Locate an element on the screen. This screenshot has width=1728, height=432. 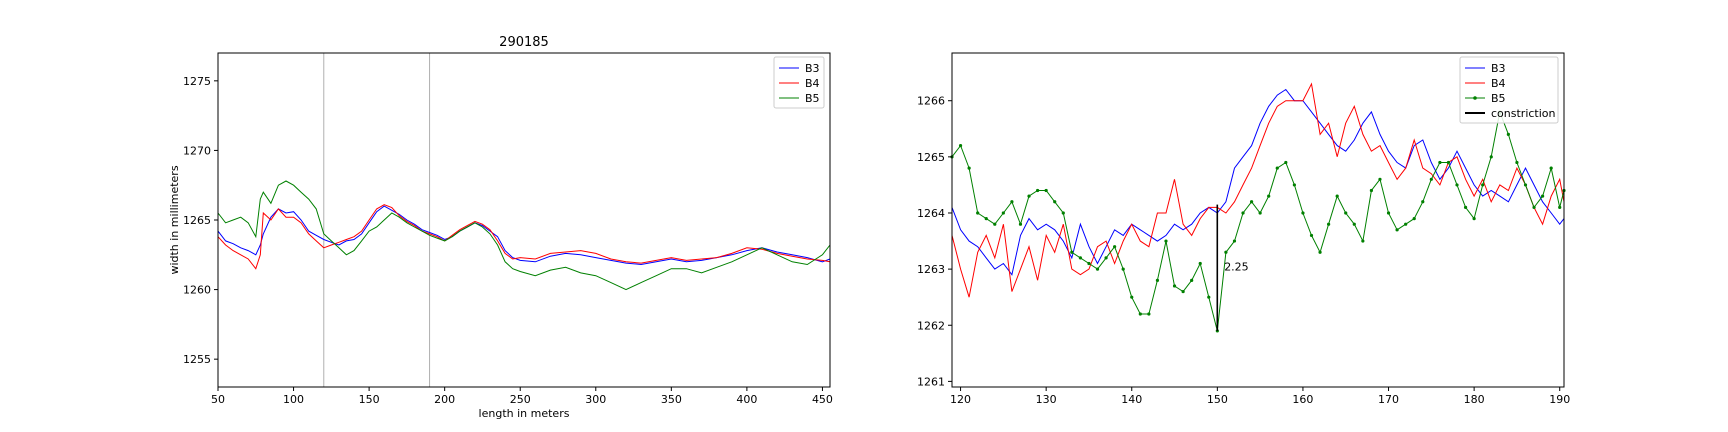
left-chart-reference-lines is located at coordinates (377, 220).